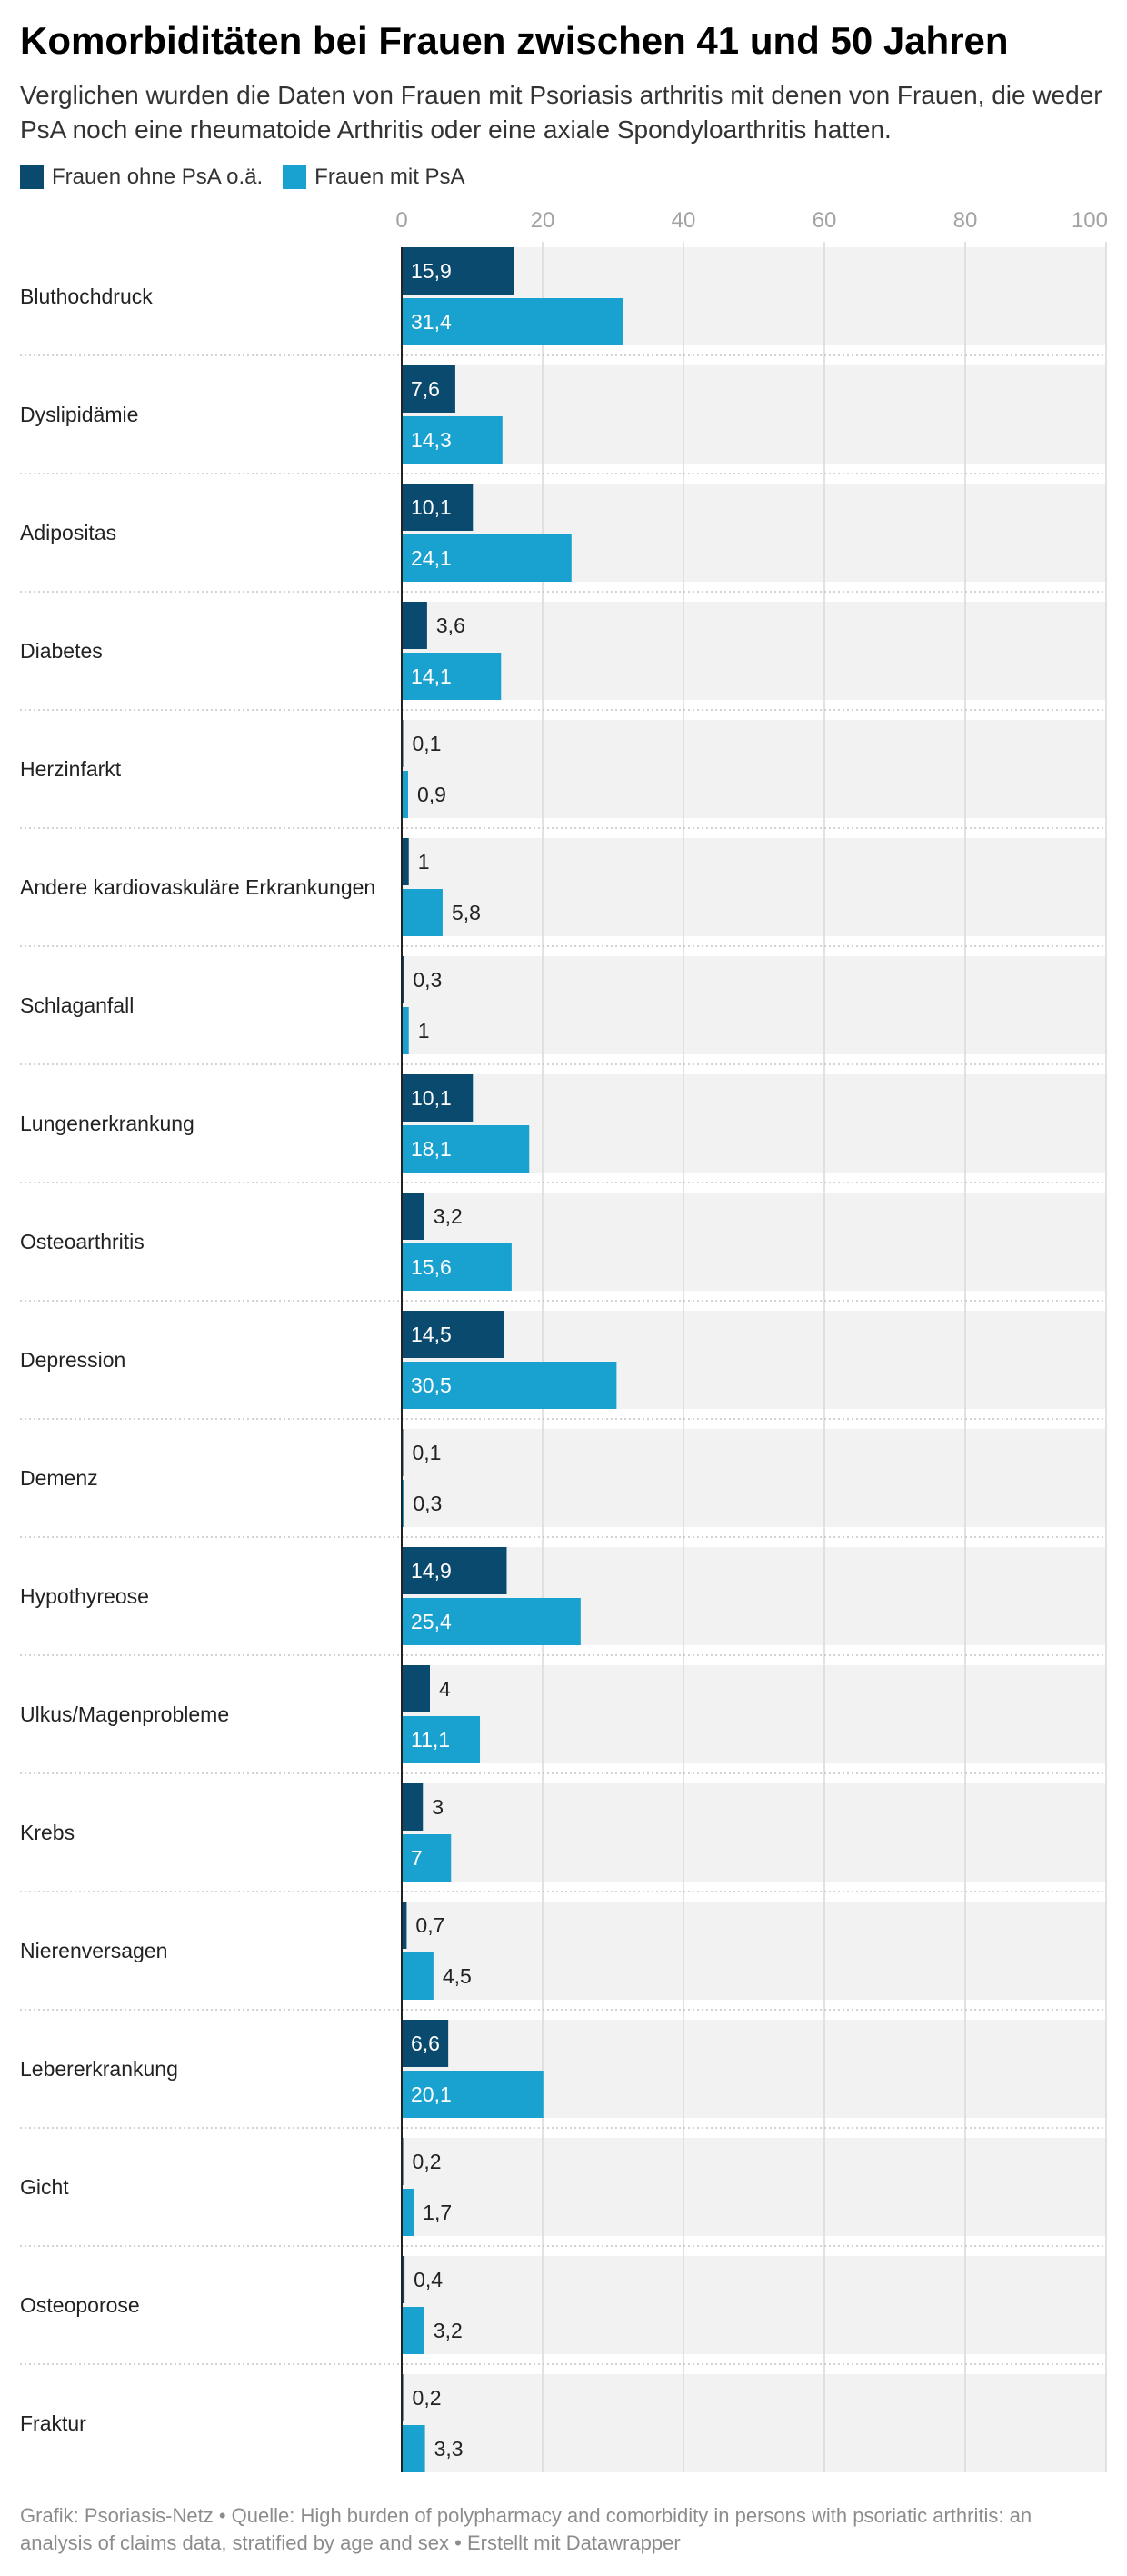 Image resolution: width=1127 pixels, height=2576 pixels. What do you see at coordinates (107, 1123) in the screenshot?
I see `category-label-lungenerkrankung: Lungenerkrankung` at bounding box center [107, 1123].